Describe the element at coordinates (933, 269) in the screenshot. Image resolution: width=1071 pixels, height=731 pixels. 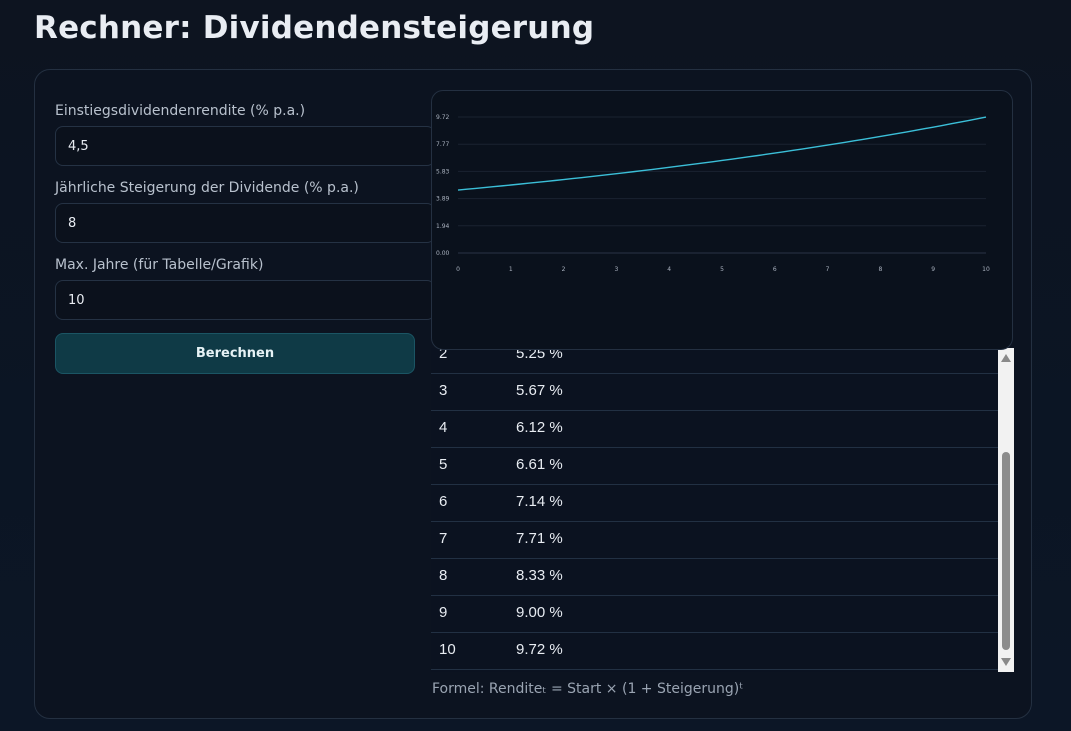
I see `x-tick-label: 9` at that location.